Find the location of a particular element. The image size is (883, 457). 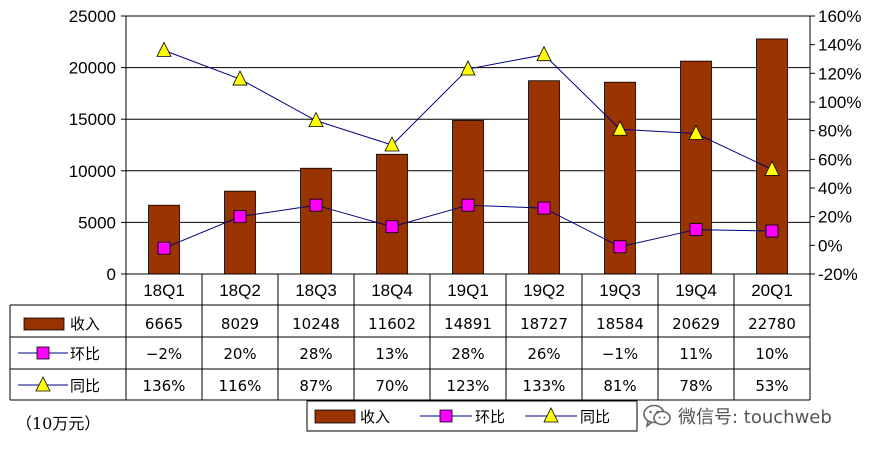

table-cell-yoy: 116% is located at coordinates (240, 386).